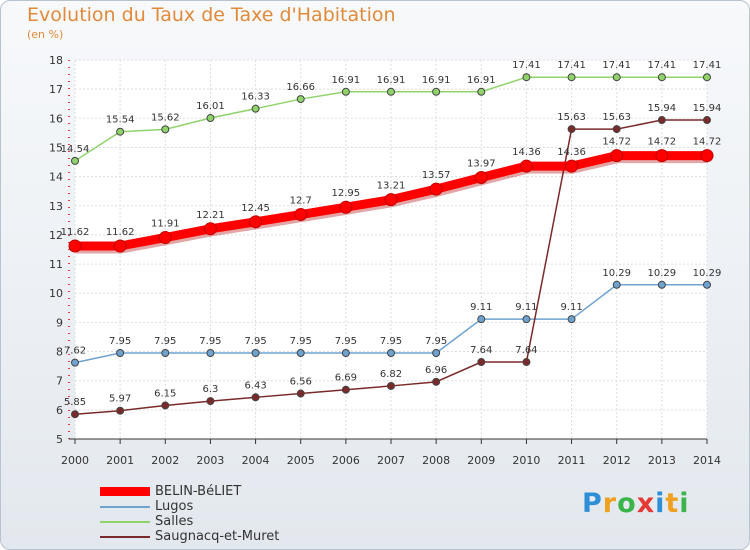  What do you see at coordinates (75, 402) in the screenshot?
I see `data-label: 5.85` at bounding box center [75, 402].